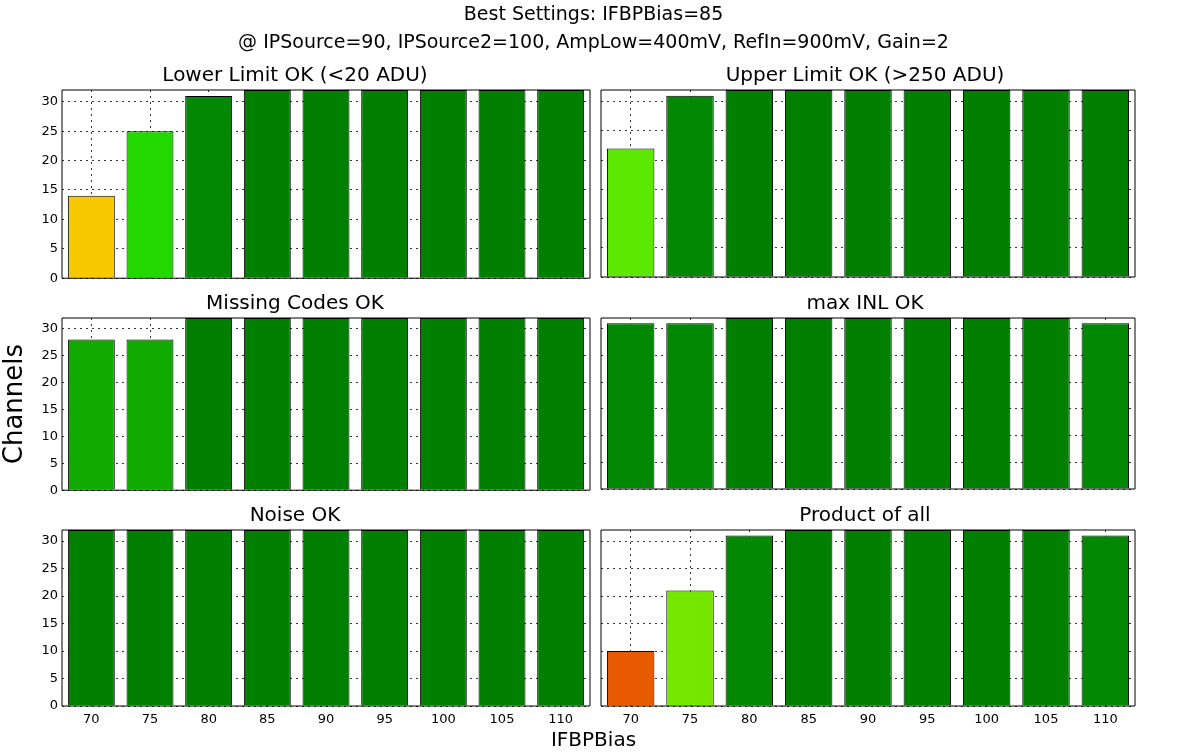 The height and width of the screenshot is (756, 1187). I want to click on x-axis-title: IFBPBias, so click(593, 739).